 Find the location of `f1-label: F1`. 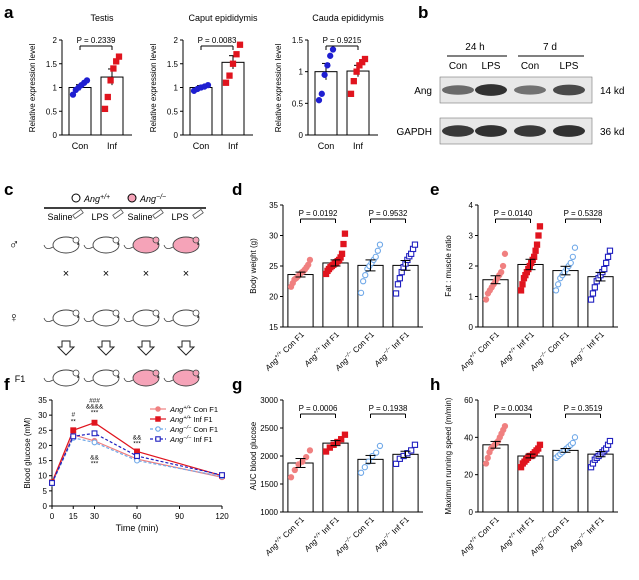

f1-label: F1 is located at coordinates (20, 379).